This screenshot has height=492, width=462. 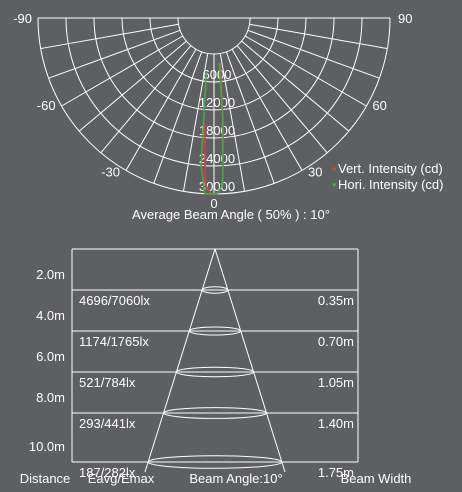 I want to click on polar-ring-arc, so click(x=214, y=36).